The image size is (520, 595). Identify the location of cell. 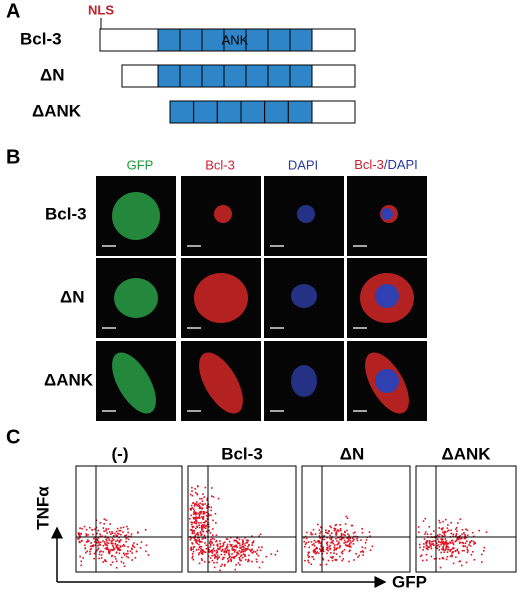
(221, 298).